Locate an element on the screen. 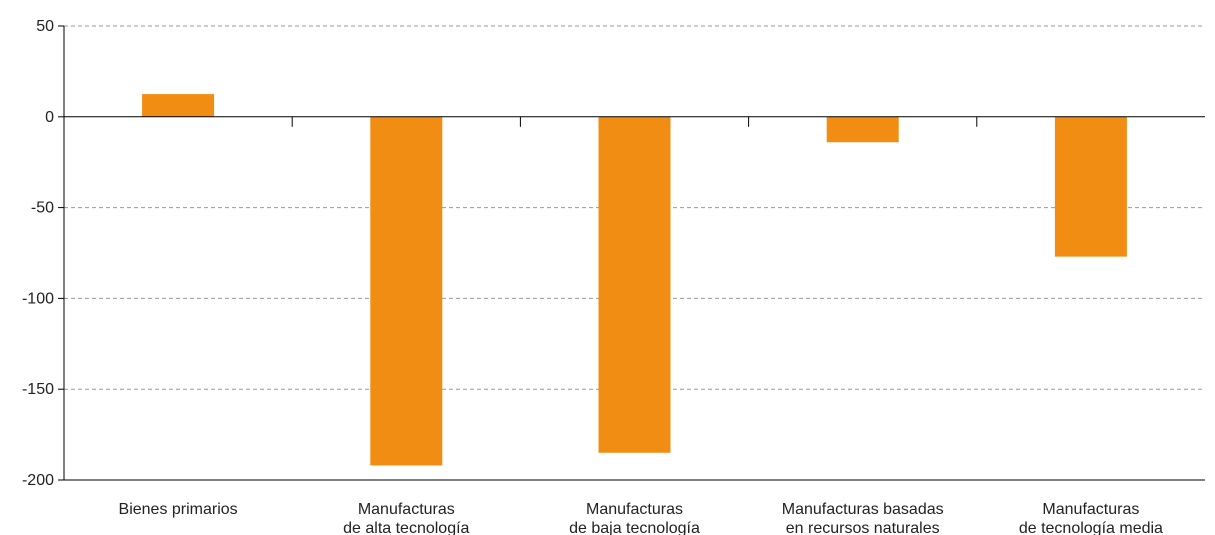 Image resolution: width=1215 pixels, height=535 pixels. x-category-label-line: Bienes primarios is located at coordinates (178, 509).